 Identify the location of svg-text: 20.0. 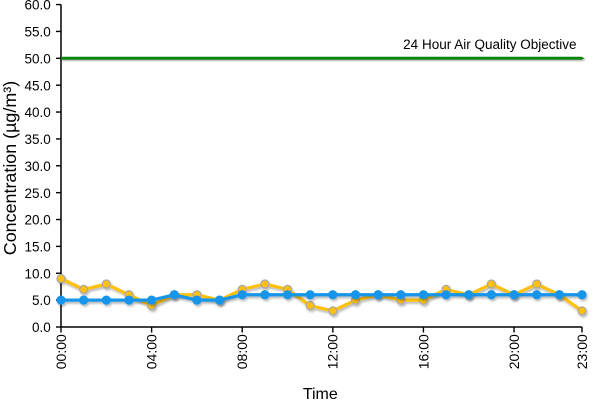
(38, 220).